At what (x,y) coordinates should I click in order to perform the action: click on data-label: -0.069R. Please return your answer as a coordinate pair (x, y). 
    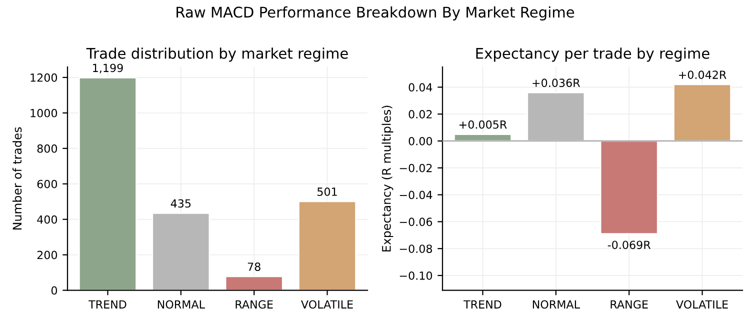
    Looking at the image, I should click on (629, 245).